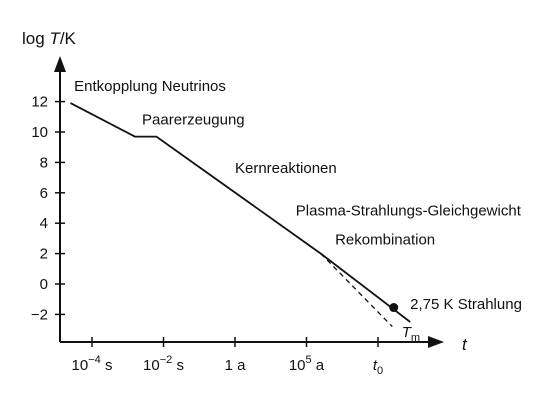 The image size is (560, 406). What do you see at coordinates (193, 119) in the screenshot?
I see `annotation-label: Paarerzeugung` at bounding box center [193, 119].